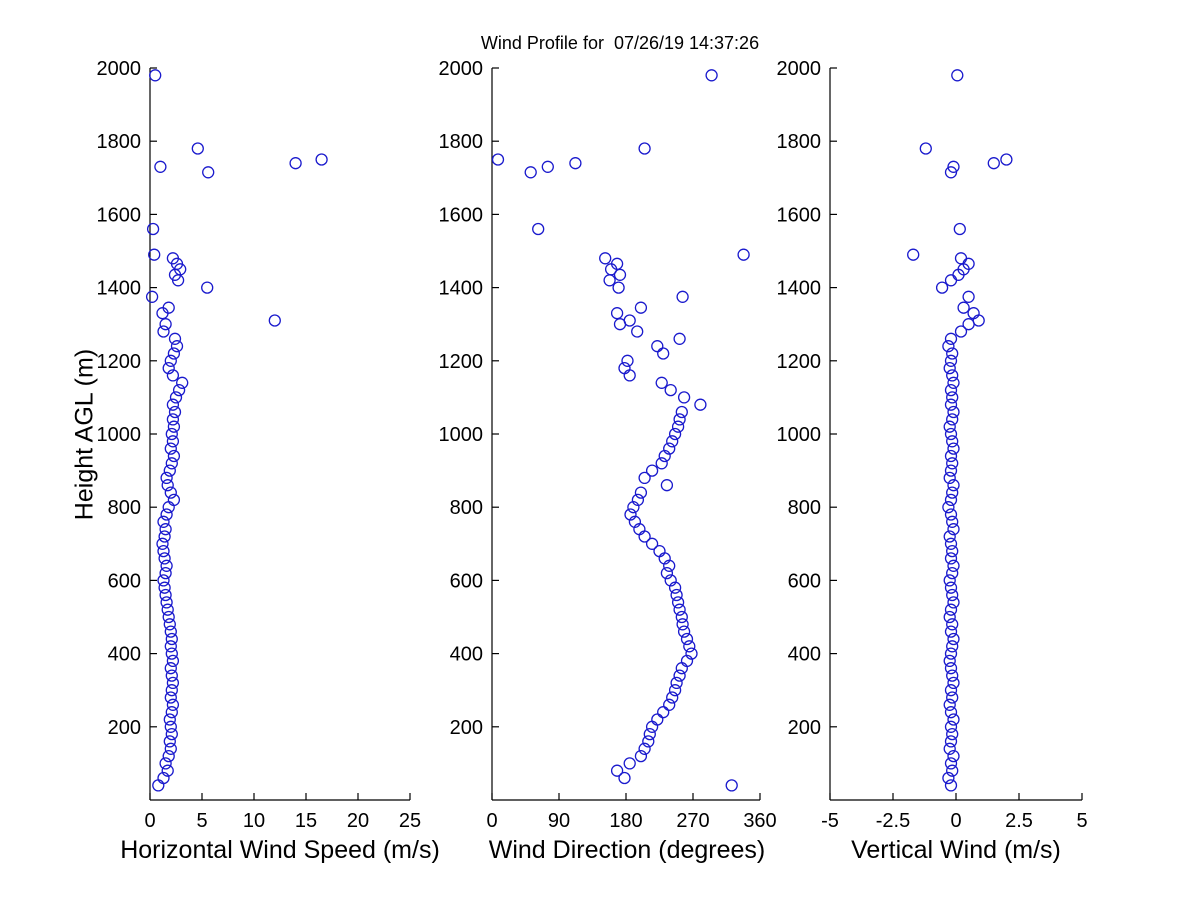 This screenshot has height=900, width=1200. What do you see at coordinates (119, 69) in the screenshot?
I see `y-tick-label: 2000` at bounding box center [119, 69].